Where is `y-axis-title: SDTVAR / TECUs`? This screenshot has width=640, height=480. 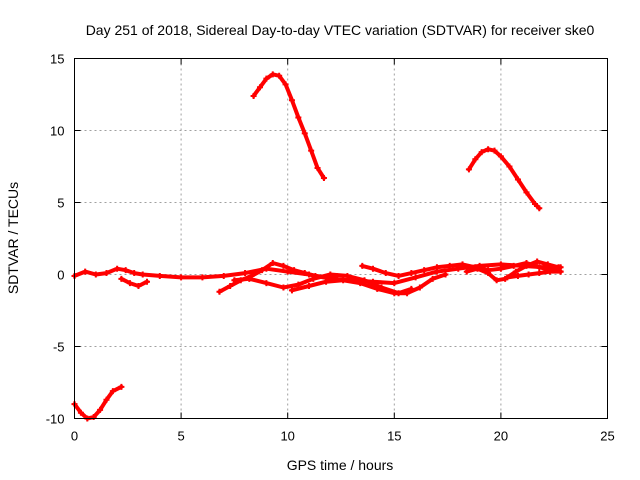
y-axis-title: SDTVAR / TECUs is located at coordinates (13, 238).